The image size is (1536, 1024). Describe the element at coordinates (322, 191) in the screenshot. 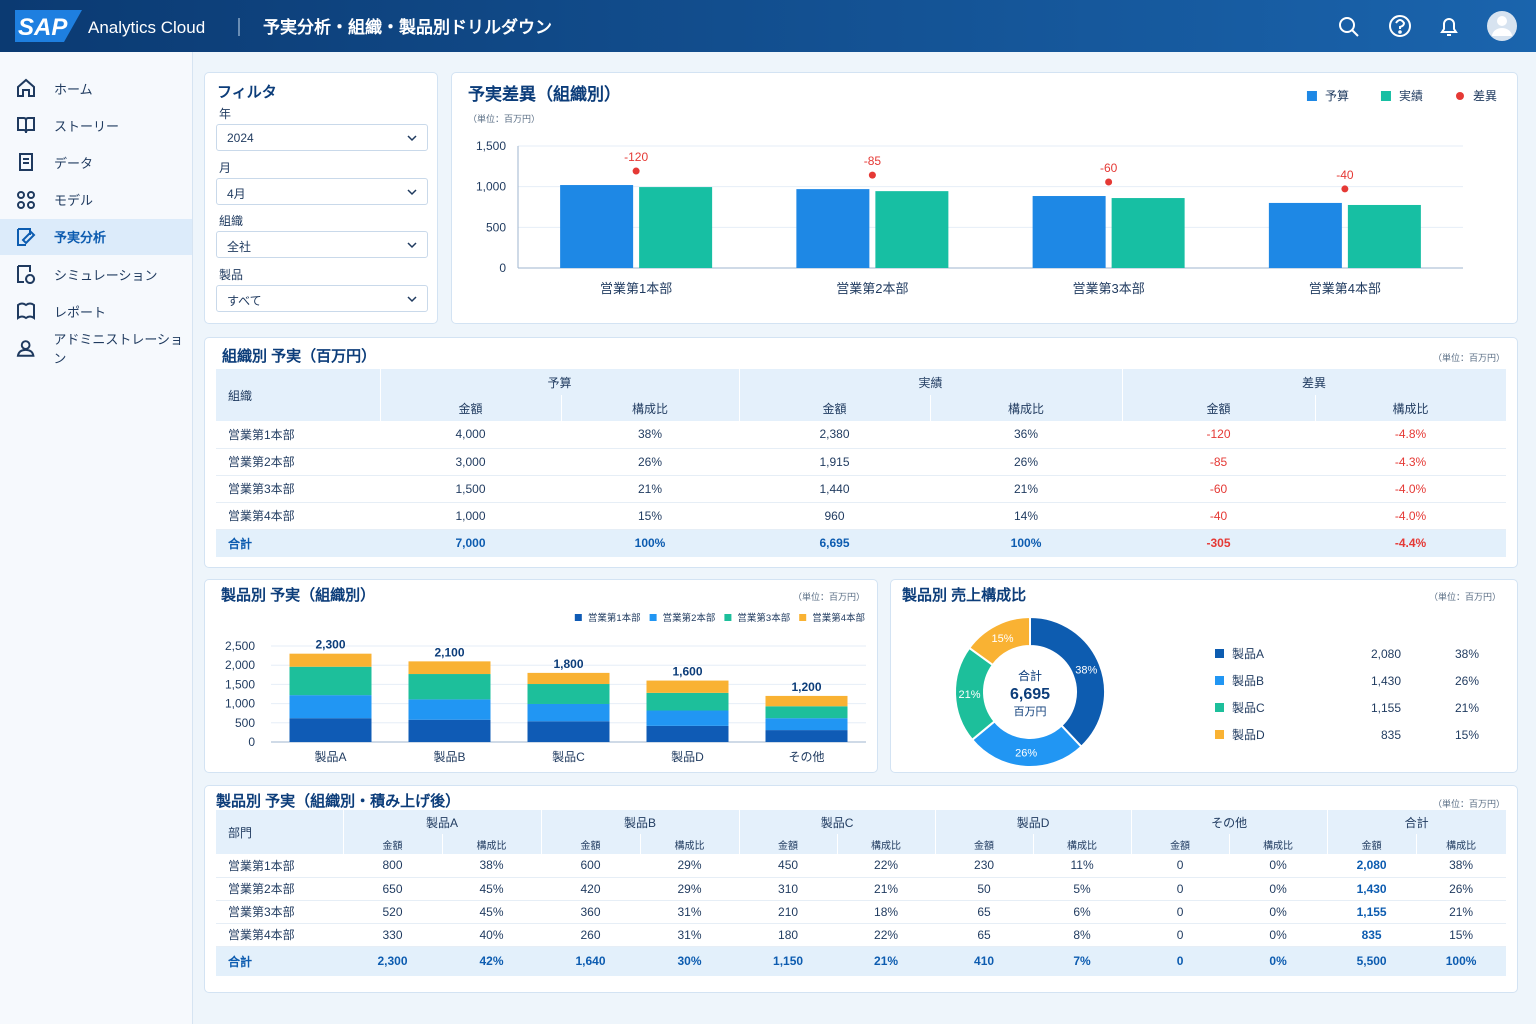

I see `filter-select: 4月` at that location.